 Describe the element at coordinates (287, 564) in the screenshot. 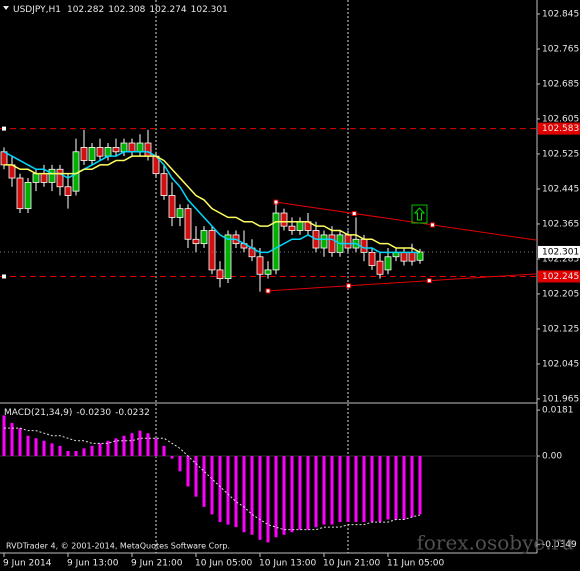

I see `x-tick-label: 10 Jun 13:00` at that location.